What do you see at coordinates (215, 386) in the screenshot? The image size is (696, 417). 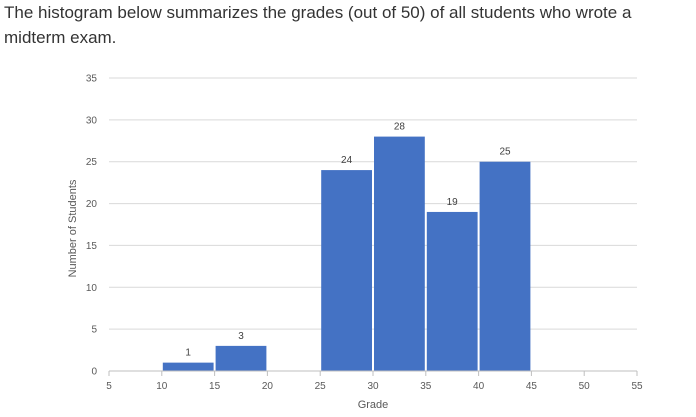 I see `x-tick-label: 15` at bounding box center [215, 386].